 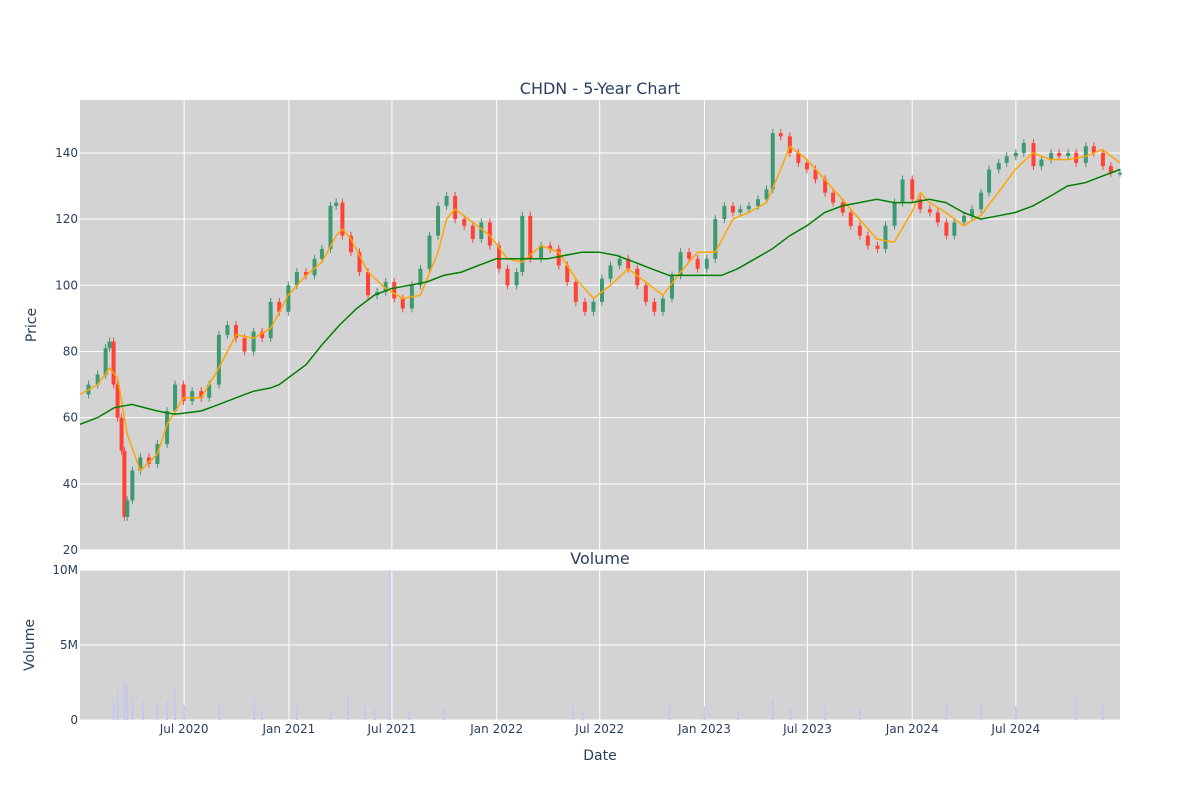 I want to click on volume-y-ticks: 0 5M 10M, so click(x=65, y=645).